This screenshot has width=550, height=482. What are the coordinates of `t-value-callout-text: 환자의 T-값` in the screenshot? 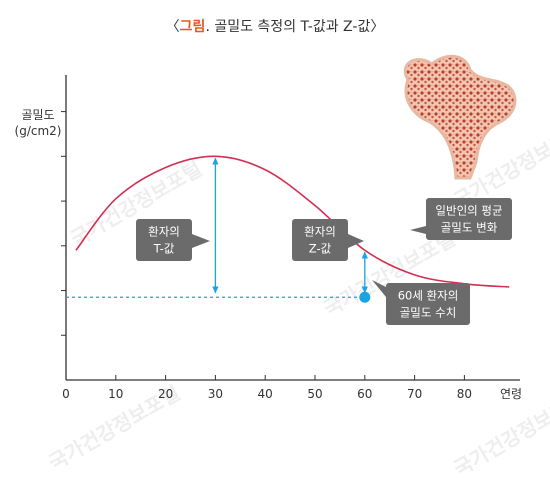 It's located at (164, 240).